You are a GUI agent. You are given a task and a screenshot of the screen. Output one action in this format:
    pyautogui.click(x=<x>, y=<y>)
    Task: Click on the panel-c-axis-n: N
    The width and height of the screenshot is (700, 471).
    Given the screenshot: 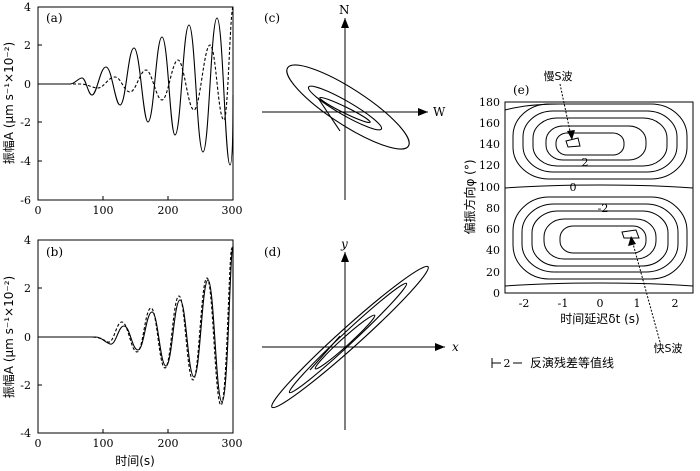 What is the action you would take?
    pyautogui.click(x=344, y=10)
    